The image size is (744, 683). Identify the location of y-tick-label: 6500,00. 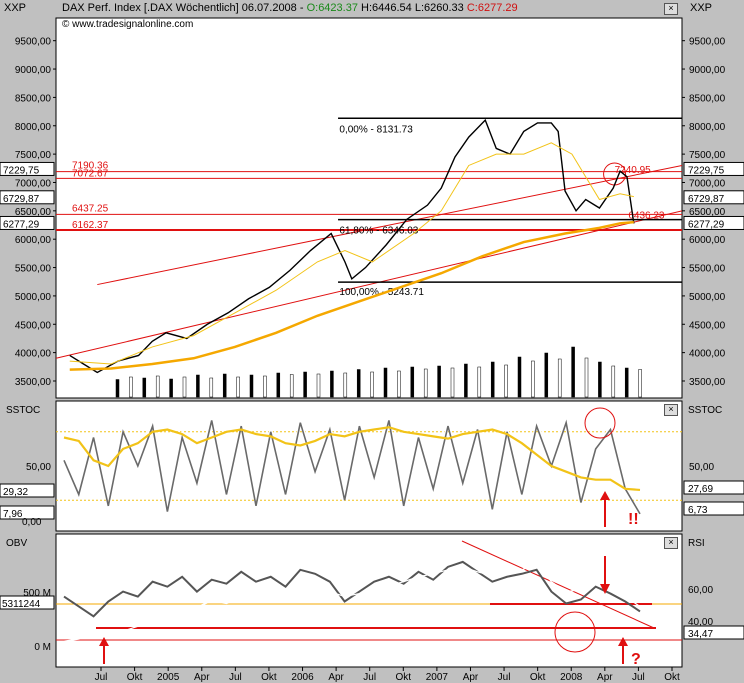
(707, 212).